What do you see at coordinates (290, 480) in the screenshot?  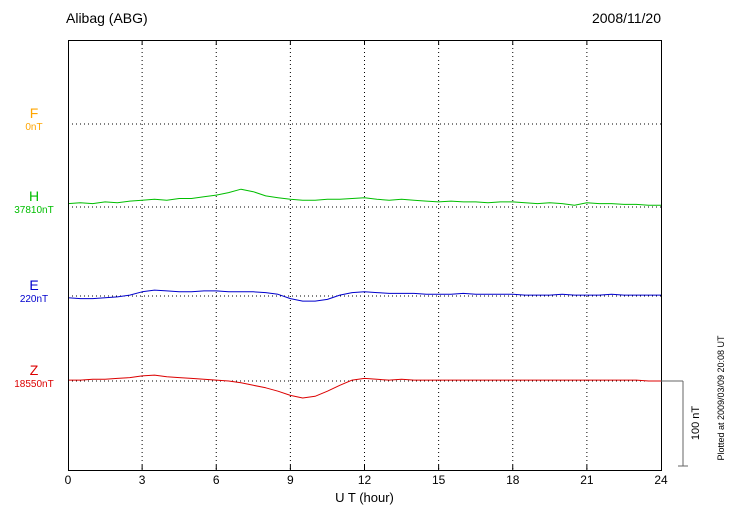 I see `x-tick-label: 9` at bounding box center [290, 480].